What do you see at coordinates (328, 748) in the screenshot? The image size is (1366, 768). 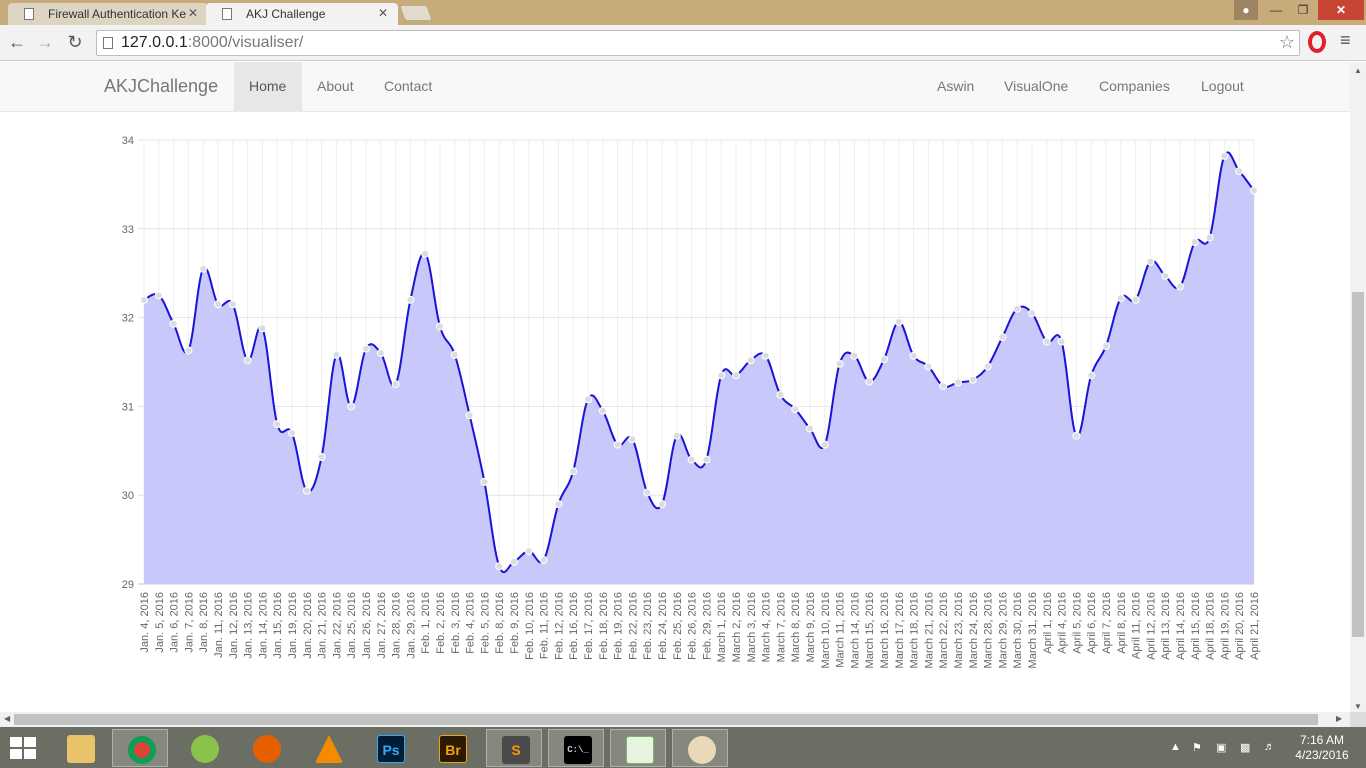 I see `taskbar-vlc` at bounding box center [328, 748].